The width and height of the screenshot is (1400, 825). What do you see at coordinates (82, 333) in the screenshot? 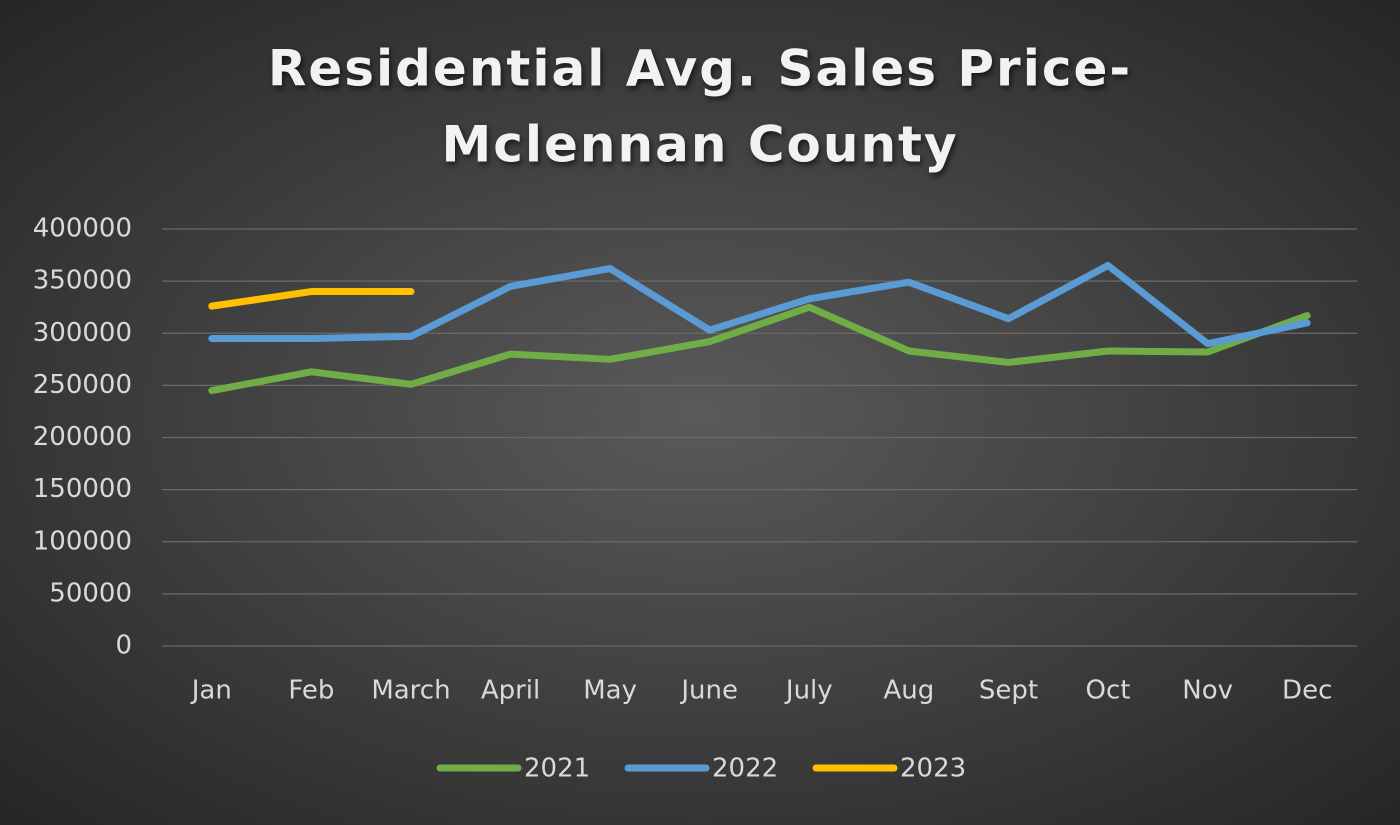
I see `y-tick-label: 300000` at bounding box center [82, 333].